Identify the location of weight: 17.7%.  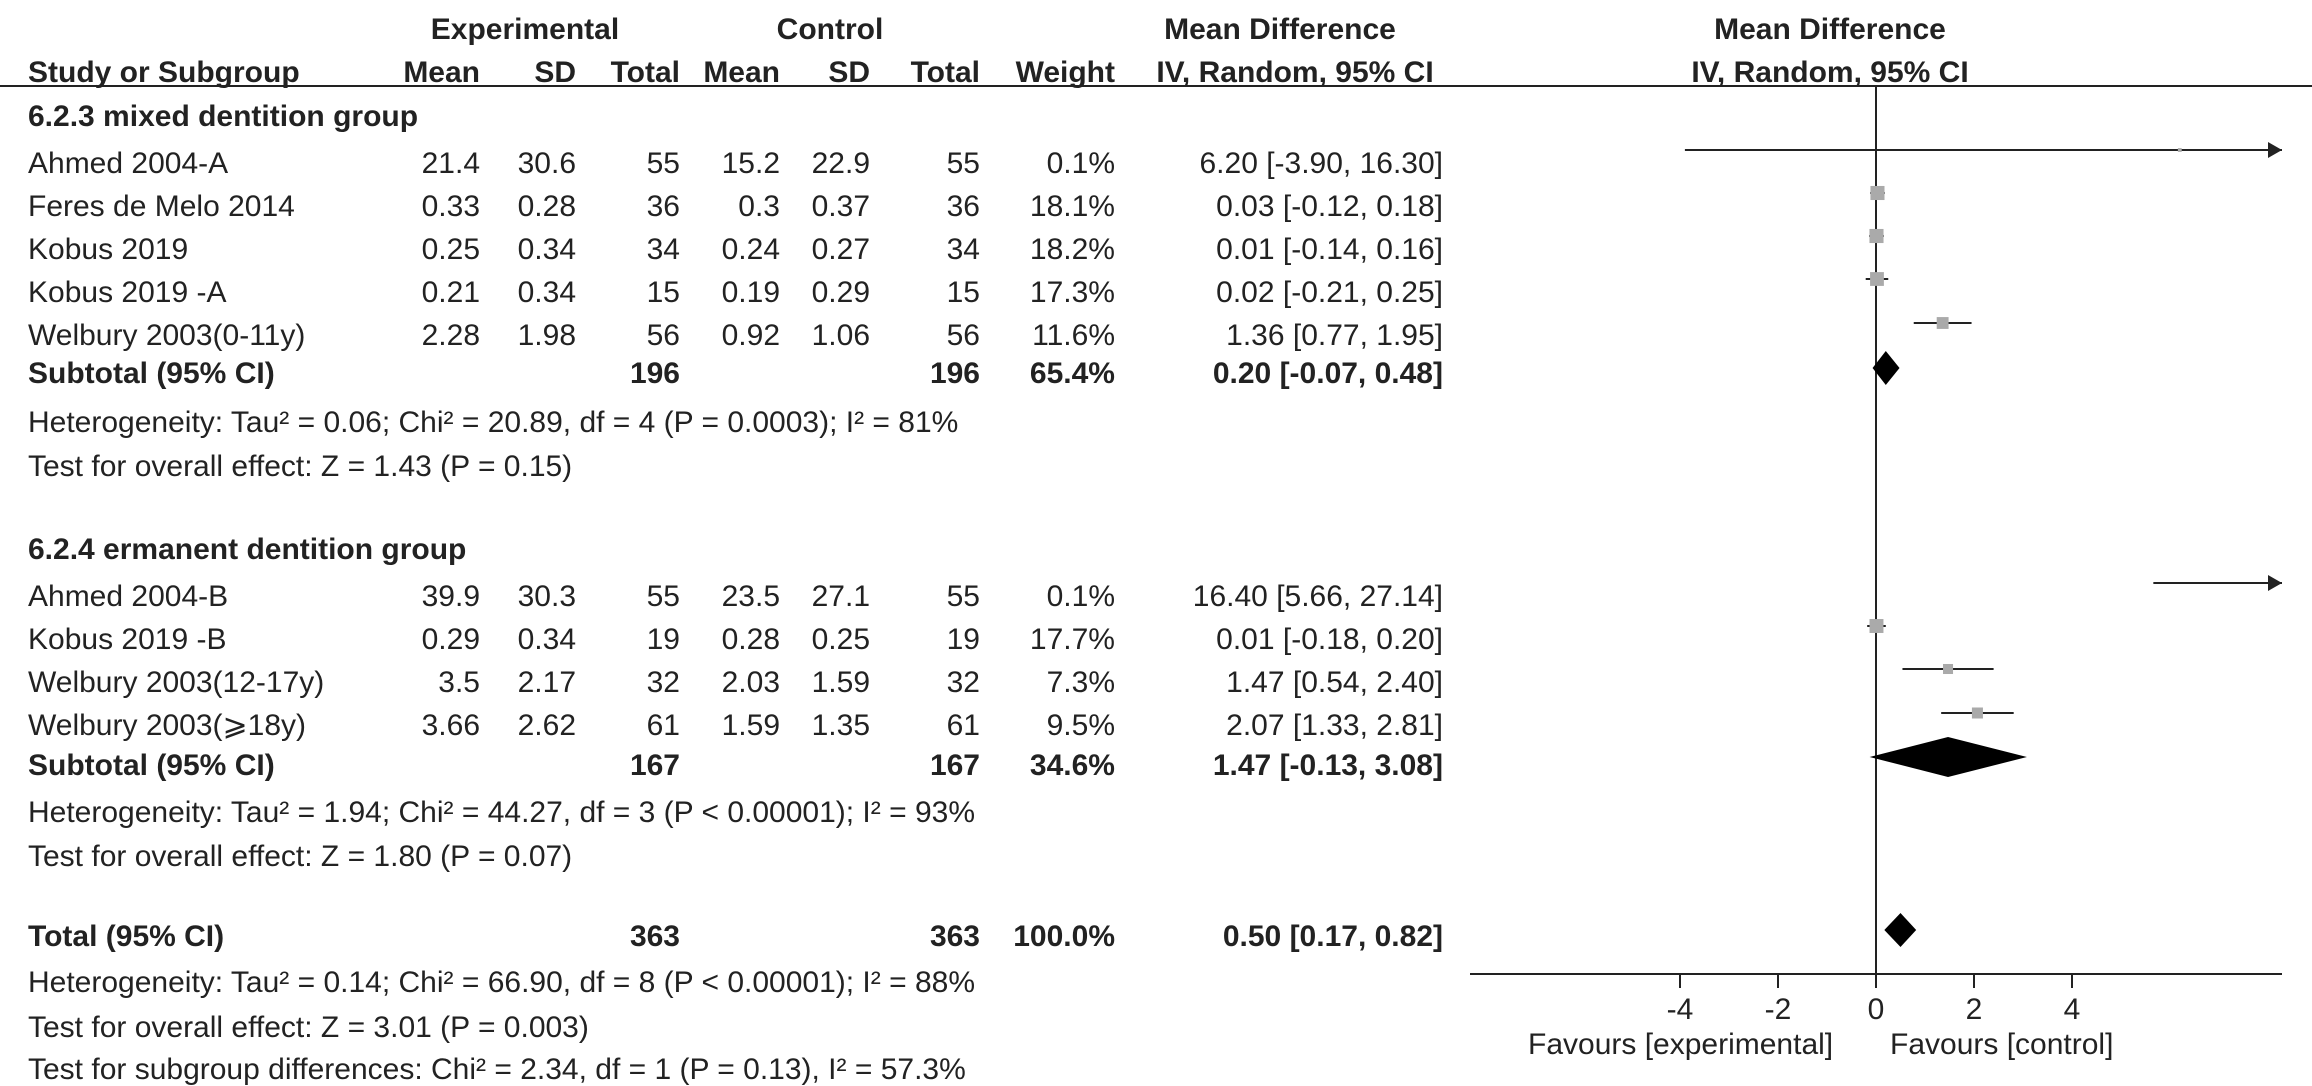
(1072, 639).